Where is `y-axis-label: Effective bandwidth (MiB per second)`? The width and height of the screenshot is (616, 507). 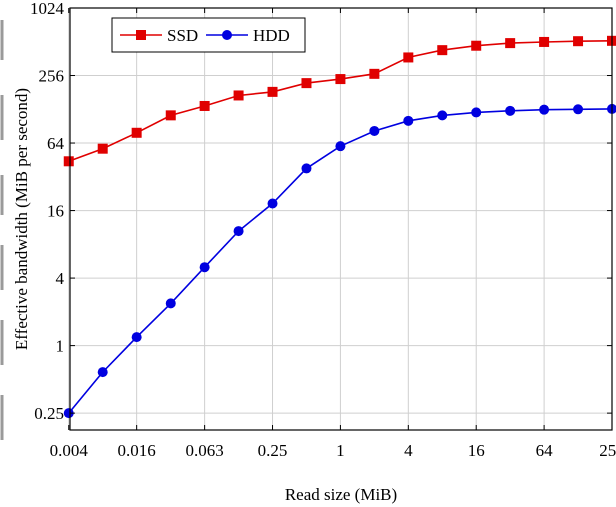
y-axis-label: Effective bandwidth (MiB per second) is located at coordinates (21, 219).